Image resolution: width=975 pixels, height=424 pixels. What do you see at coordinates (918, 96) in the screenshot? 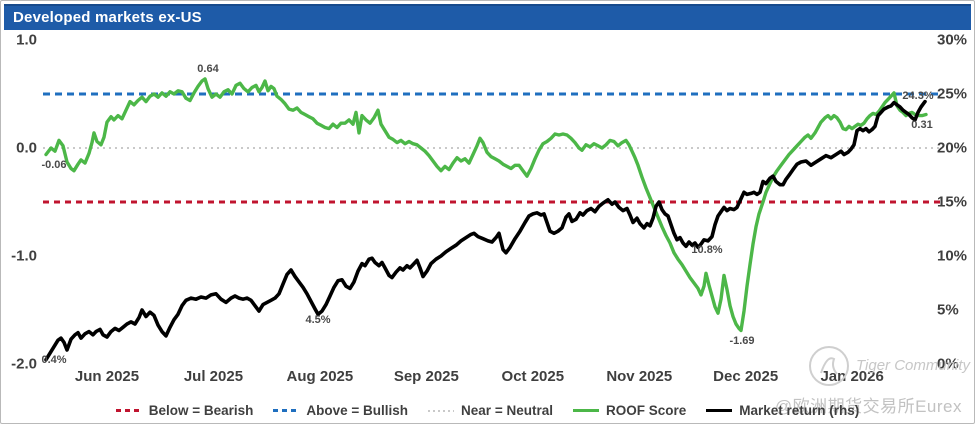
I see `data-label: 24.3%` at bounding box center [918, 96].